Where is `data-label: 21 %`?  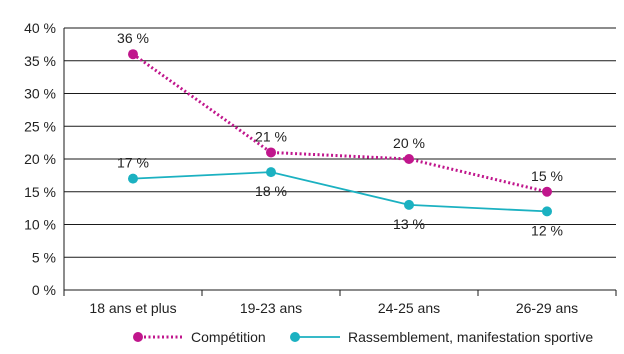 data-label: 21 % is located at coordinates (271, 136).